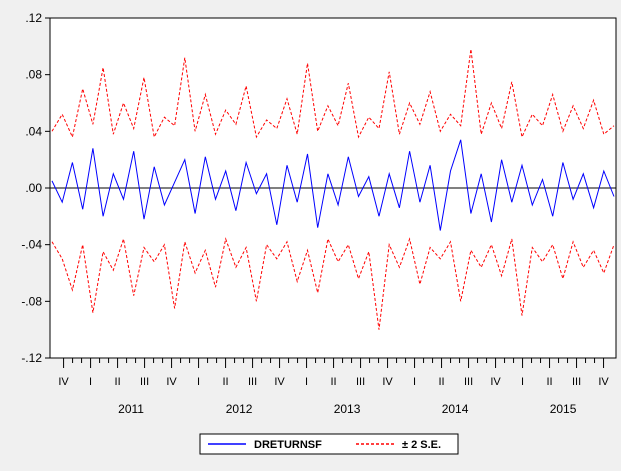 This screenshot has width=621, height=471. Describe the element at coordinates (31, 301) in the screenshot. I see `y-tick-label: -.08` at that location.